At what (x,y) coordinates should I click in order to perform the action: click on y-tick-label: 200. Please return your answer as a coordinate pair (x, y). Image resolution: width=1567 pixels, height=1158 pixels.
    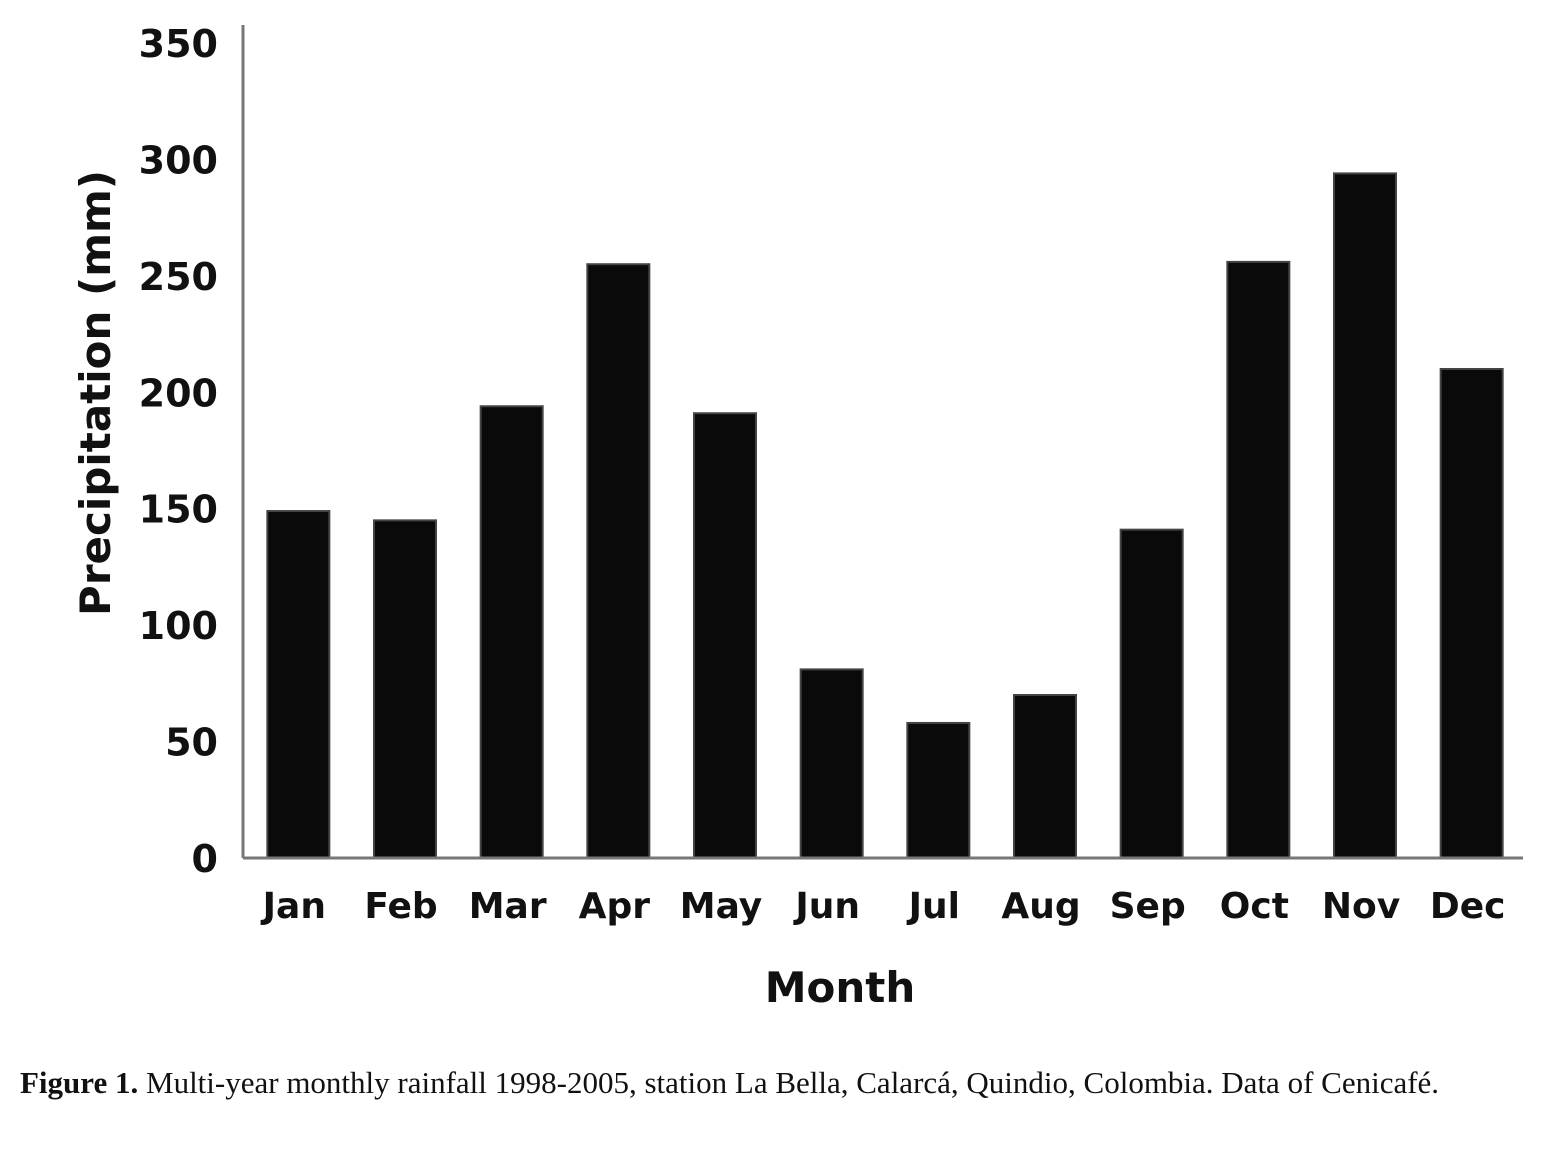
    Looking at the image, I should click on (178, 393).